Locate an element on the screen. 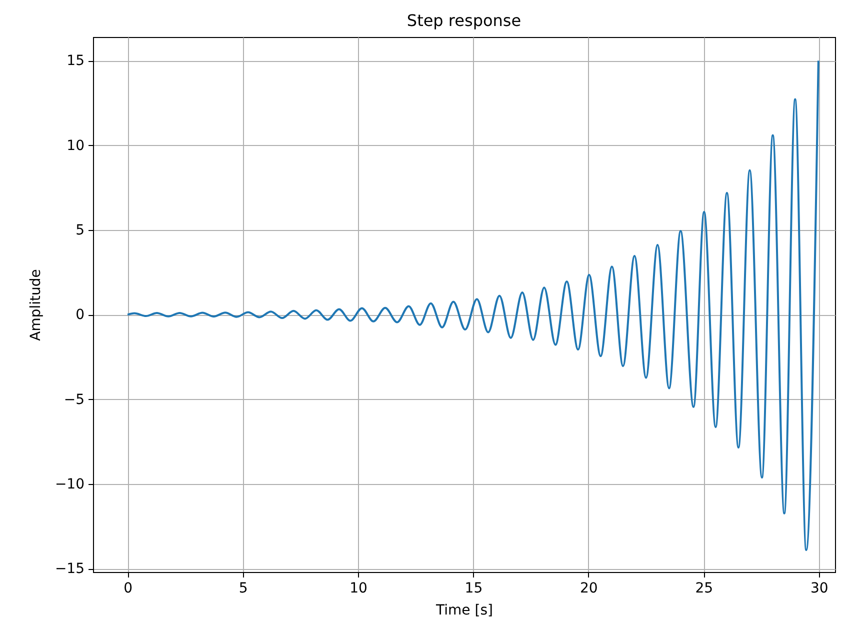 The image size is (846, 636). x-tick-label: 0 is located at coordinates (128, 588).